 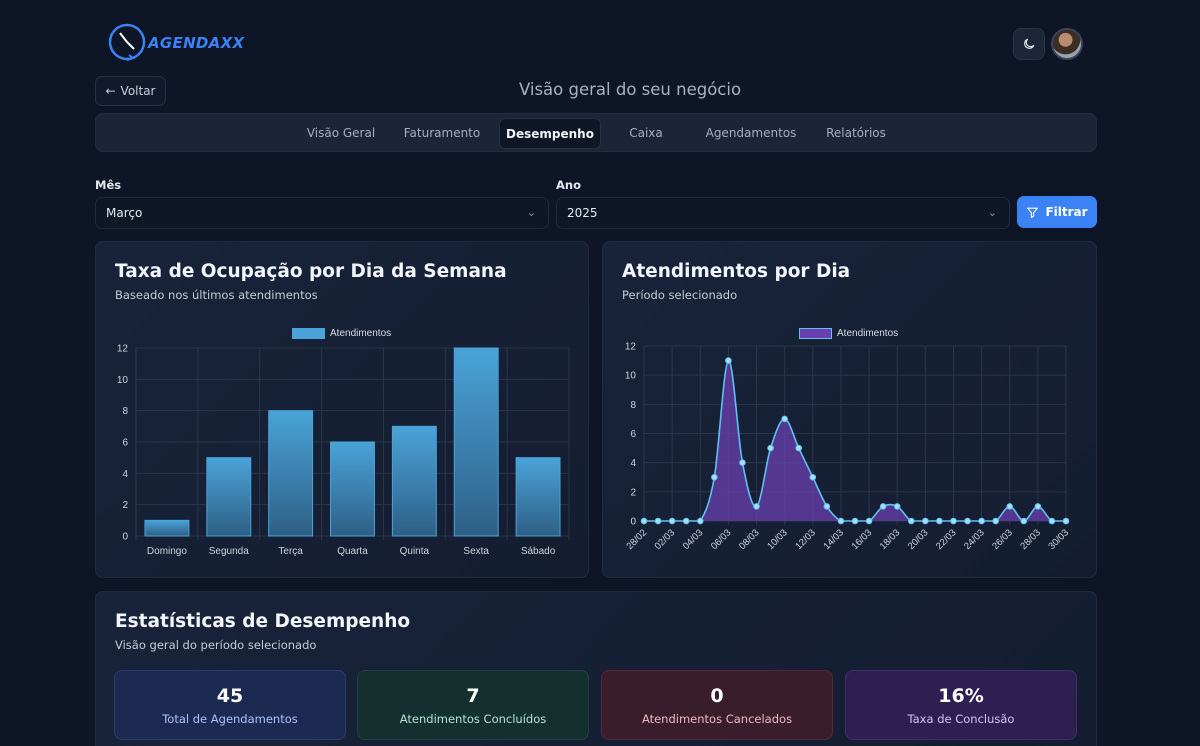 What do you see at coordinates (856, 133) in the screenshot?
I see `tab-relatorios: Relatórios` at bounding box center [856, 133].